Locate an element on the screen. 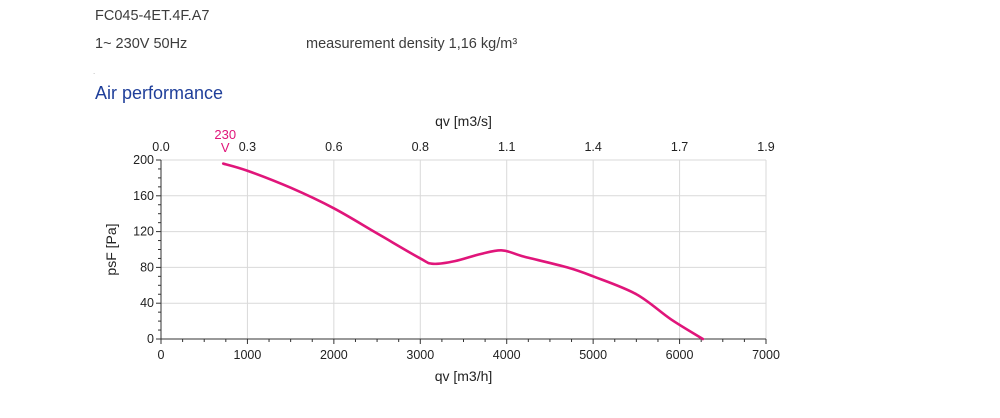 The height and width of the screenshot is (418, 1000). x-axis-title: qv [m3/h] is located at coordinates (464, 376).